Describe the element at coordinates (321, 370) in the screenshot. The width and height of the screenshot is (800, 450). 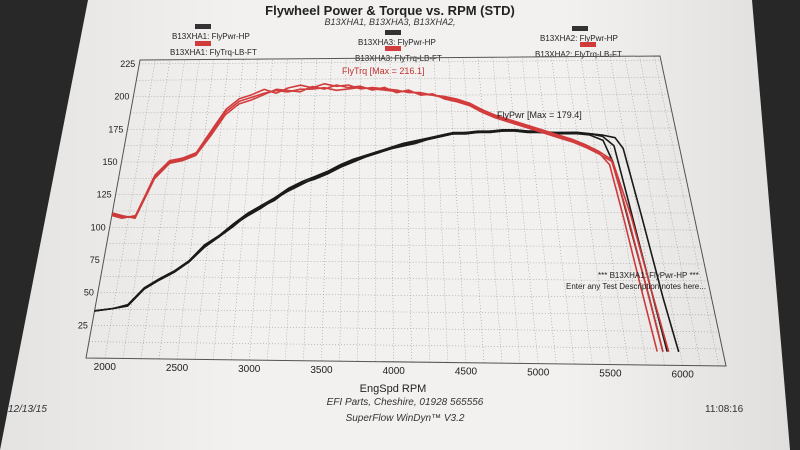
I see `x-tick-label: 3500` at that location.